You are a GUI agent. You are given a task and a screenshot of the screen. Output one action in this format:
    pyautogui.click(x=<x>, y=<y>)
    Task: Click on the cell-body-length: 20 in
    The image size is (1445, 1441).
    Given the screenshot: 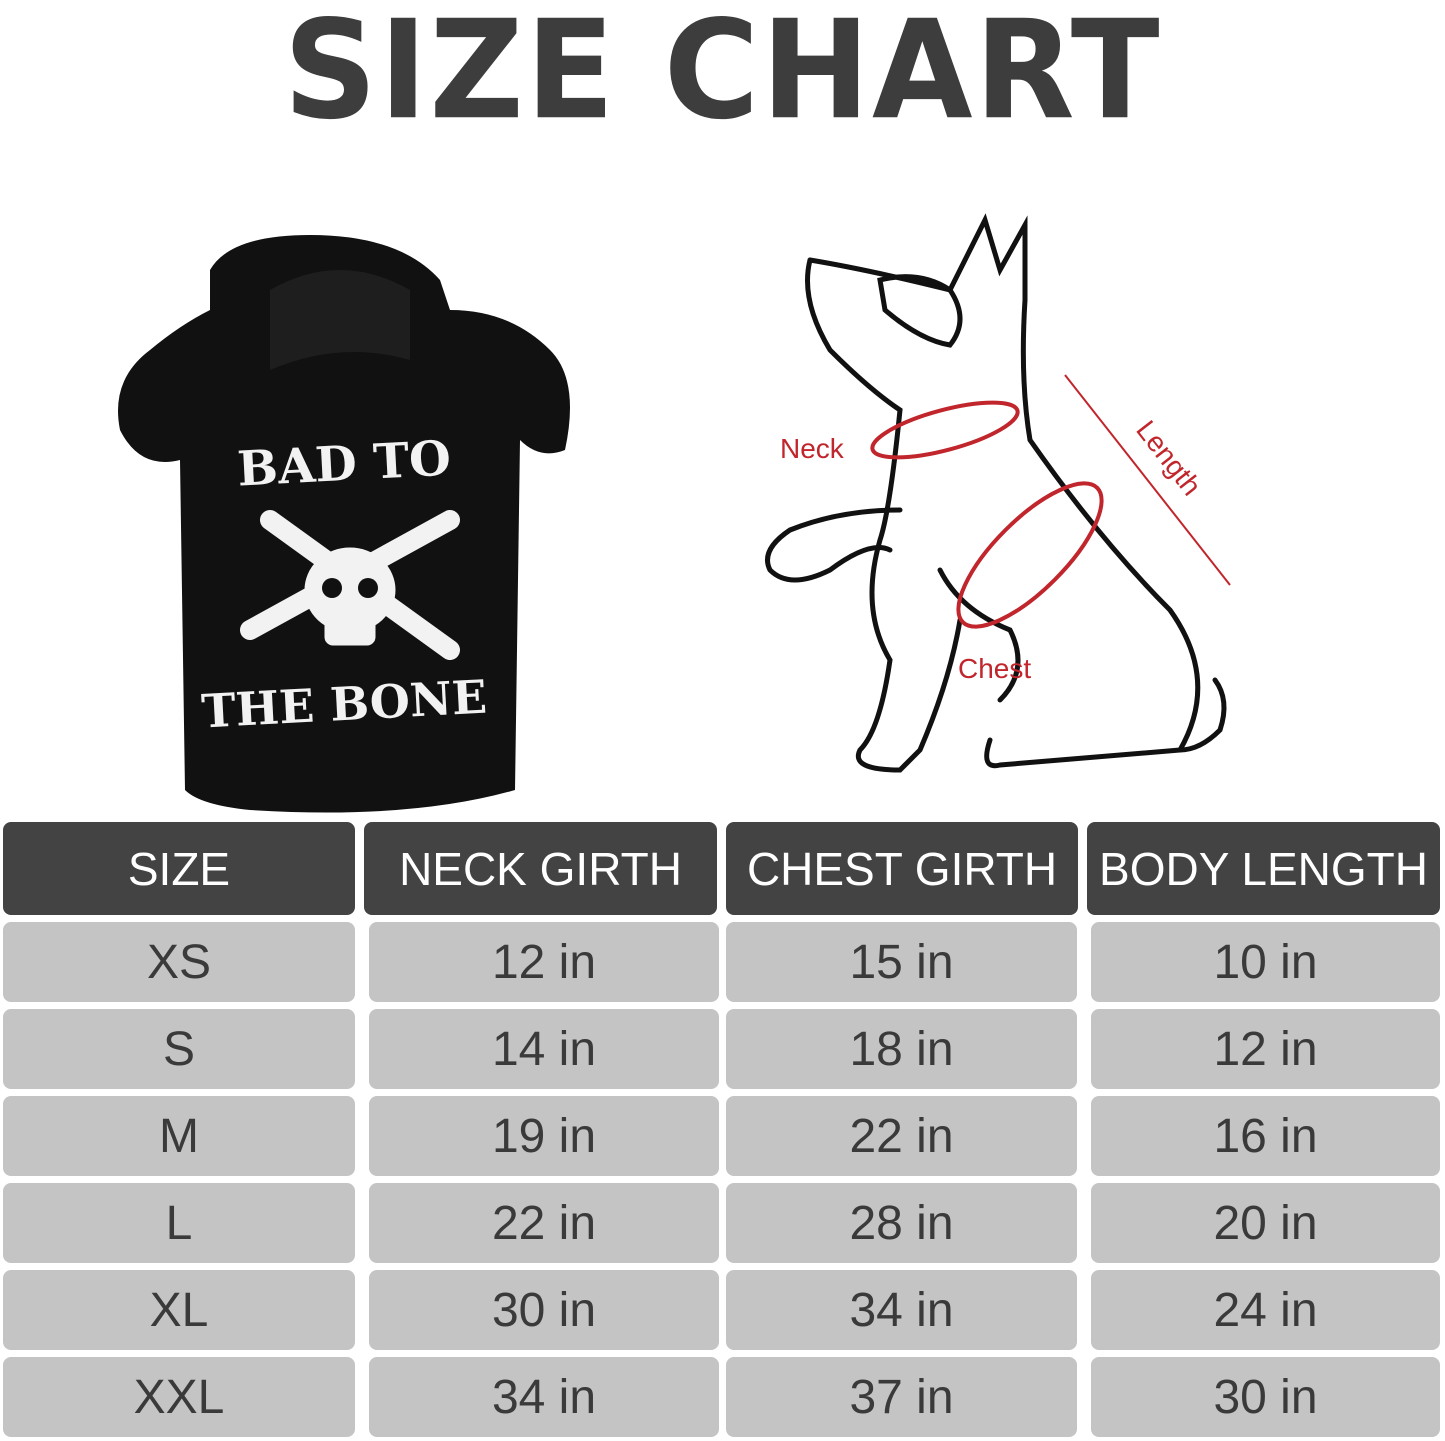 What is the action you would take?
    pyautogui.click(x=1265, y=1223)
    